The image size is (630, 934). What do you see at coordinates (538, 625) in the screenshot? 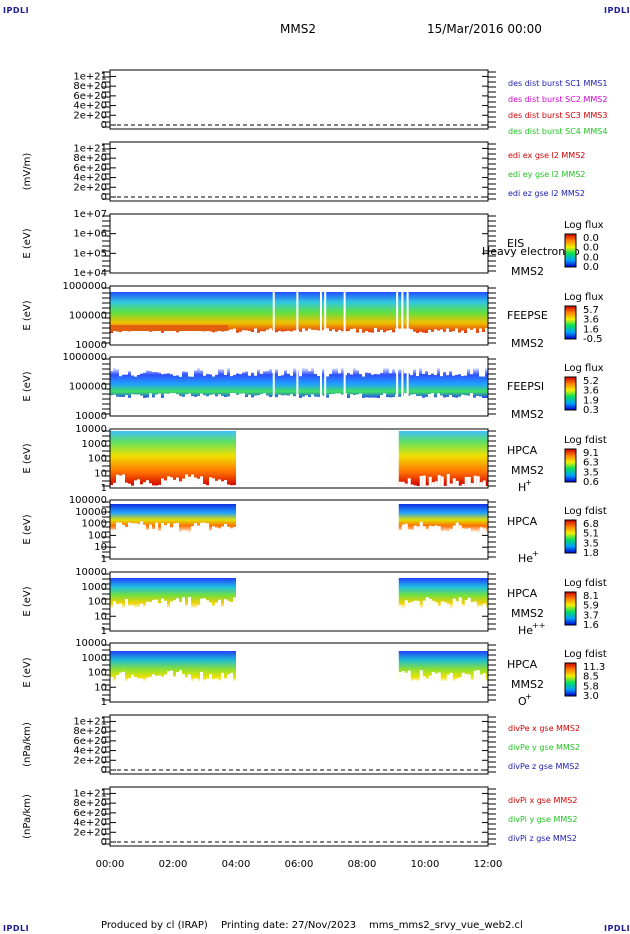
I see `species-charge: ++` at bounding box center [538, 625].